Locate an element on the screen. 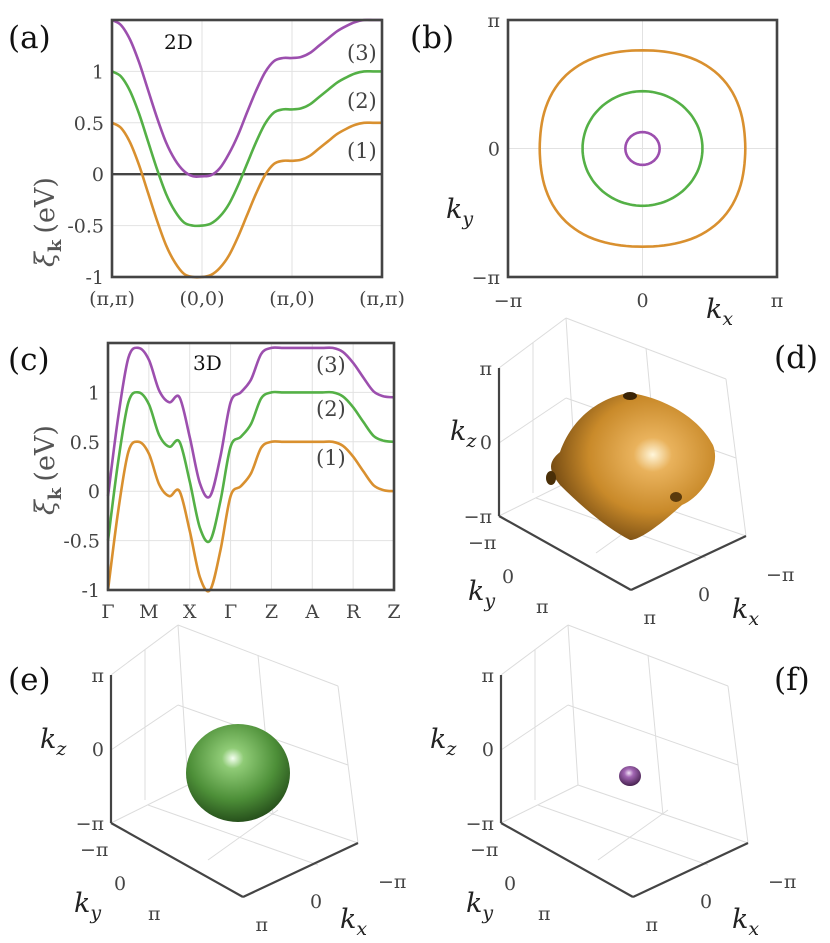  panel-a-ylabel-sub: k is located at coordinates (55, 245).